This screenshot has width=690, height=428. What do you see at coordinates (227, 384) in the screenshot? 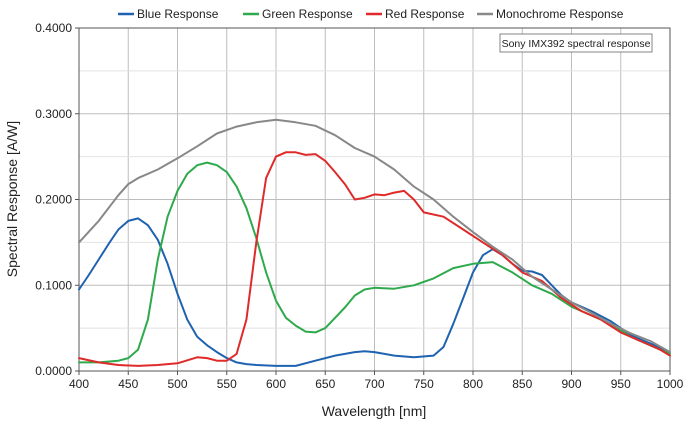
I see `x-tick-label: 550` at bounding box center [227, 384].